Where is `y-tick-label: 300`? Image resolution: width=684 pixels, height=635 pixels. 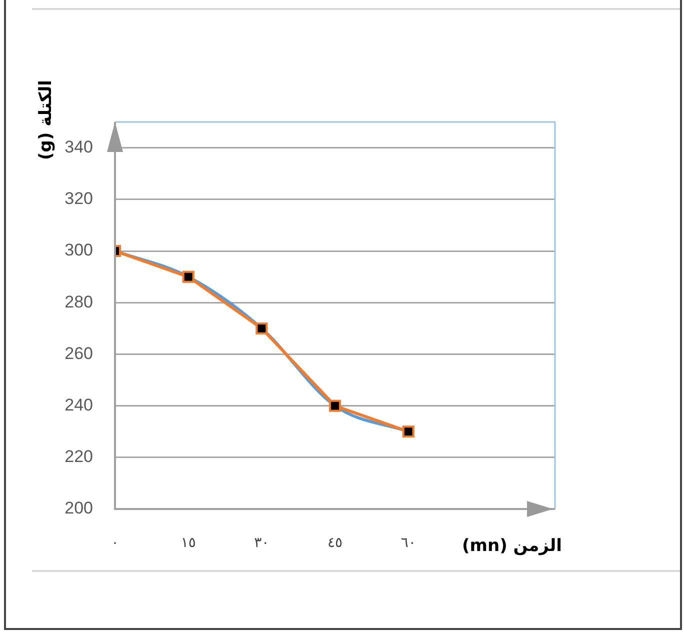
y-tick-label: 300 is located at coordinates (78, 250).